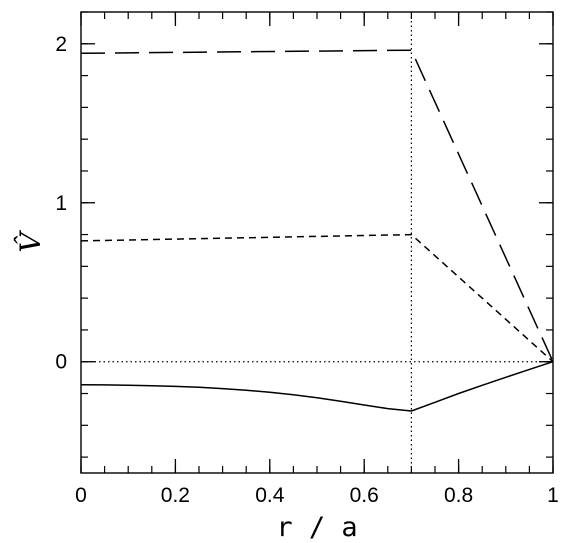 The height and width of the screenshot is (543, 561). What do you see at coordinates (61, 362) in the screenshot?
I see `y-tick-label: 0` at bounding box center [61, 362].